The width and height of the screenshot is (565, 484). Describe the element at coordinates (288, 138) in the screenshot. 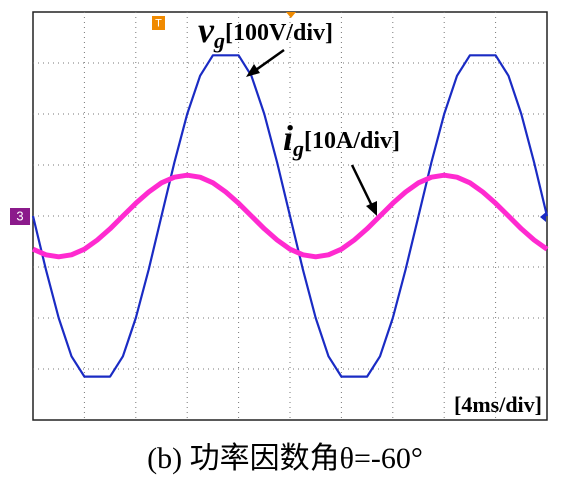

I see `ig-symbol: i` at that location.